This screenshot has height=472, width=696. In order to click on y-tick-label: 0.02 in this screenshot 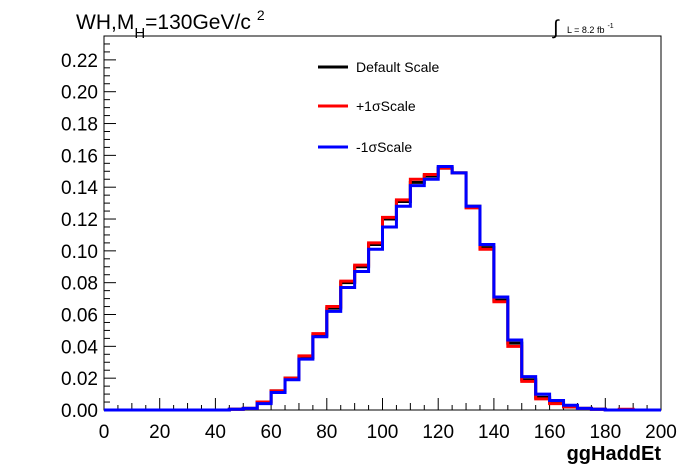, I will do `click(79, 379)`.